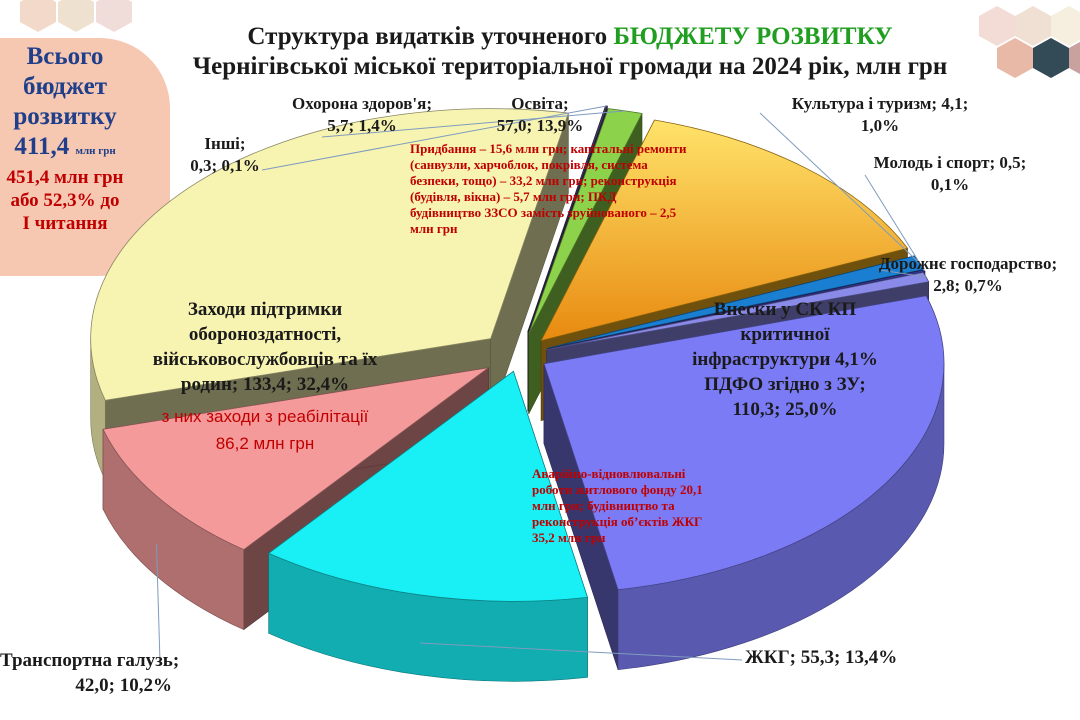  Describe the element at coordinates (430, 36) in the screenshot. I see `title-line1-prefix: Структура видатків уточненого` at that location.